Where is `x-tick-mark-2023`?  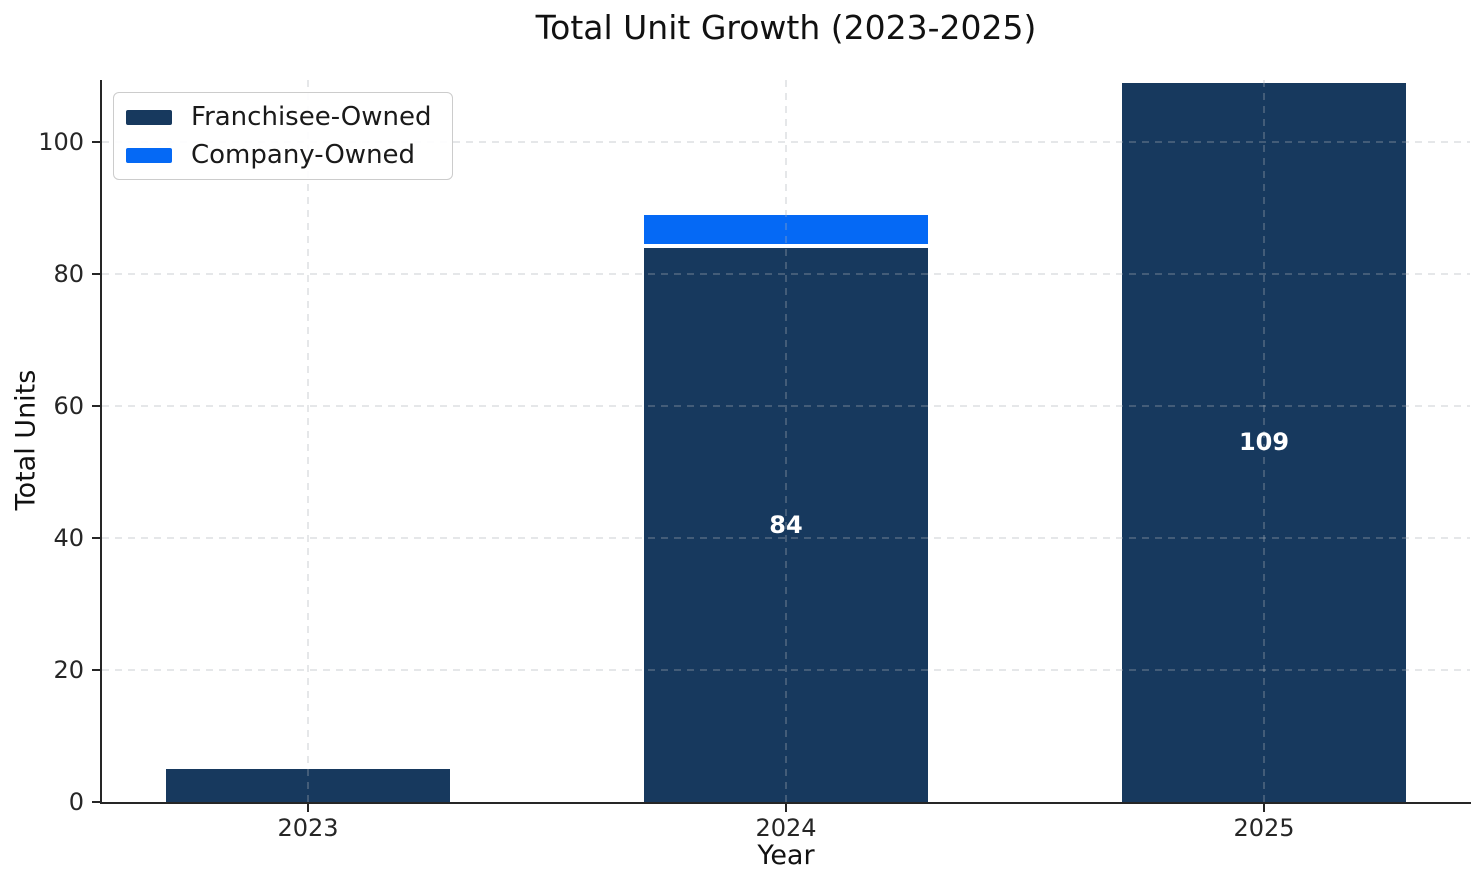 x-tick-mark-2023 is located at coordinates (308, 808).